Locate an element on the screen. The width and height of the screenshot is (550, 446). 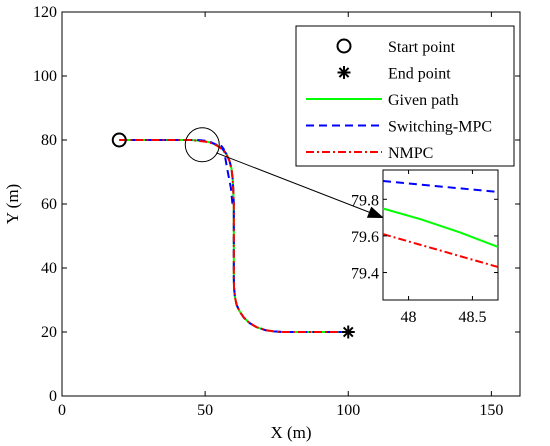
legend-label-switching-mpc: Switching-MPC is located at coordinates (440, 127).